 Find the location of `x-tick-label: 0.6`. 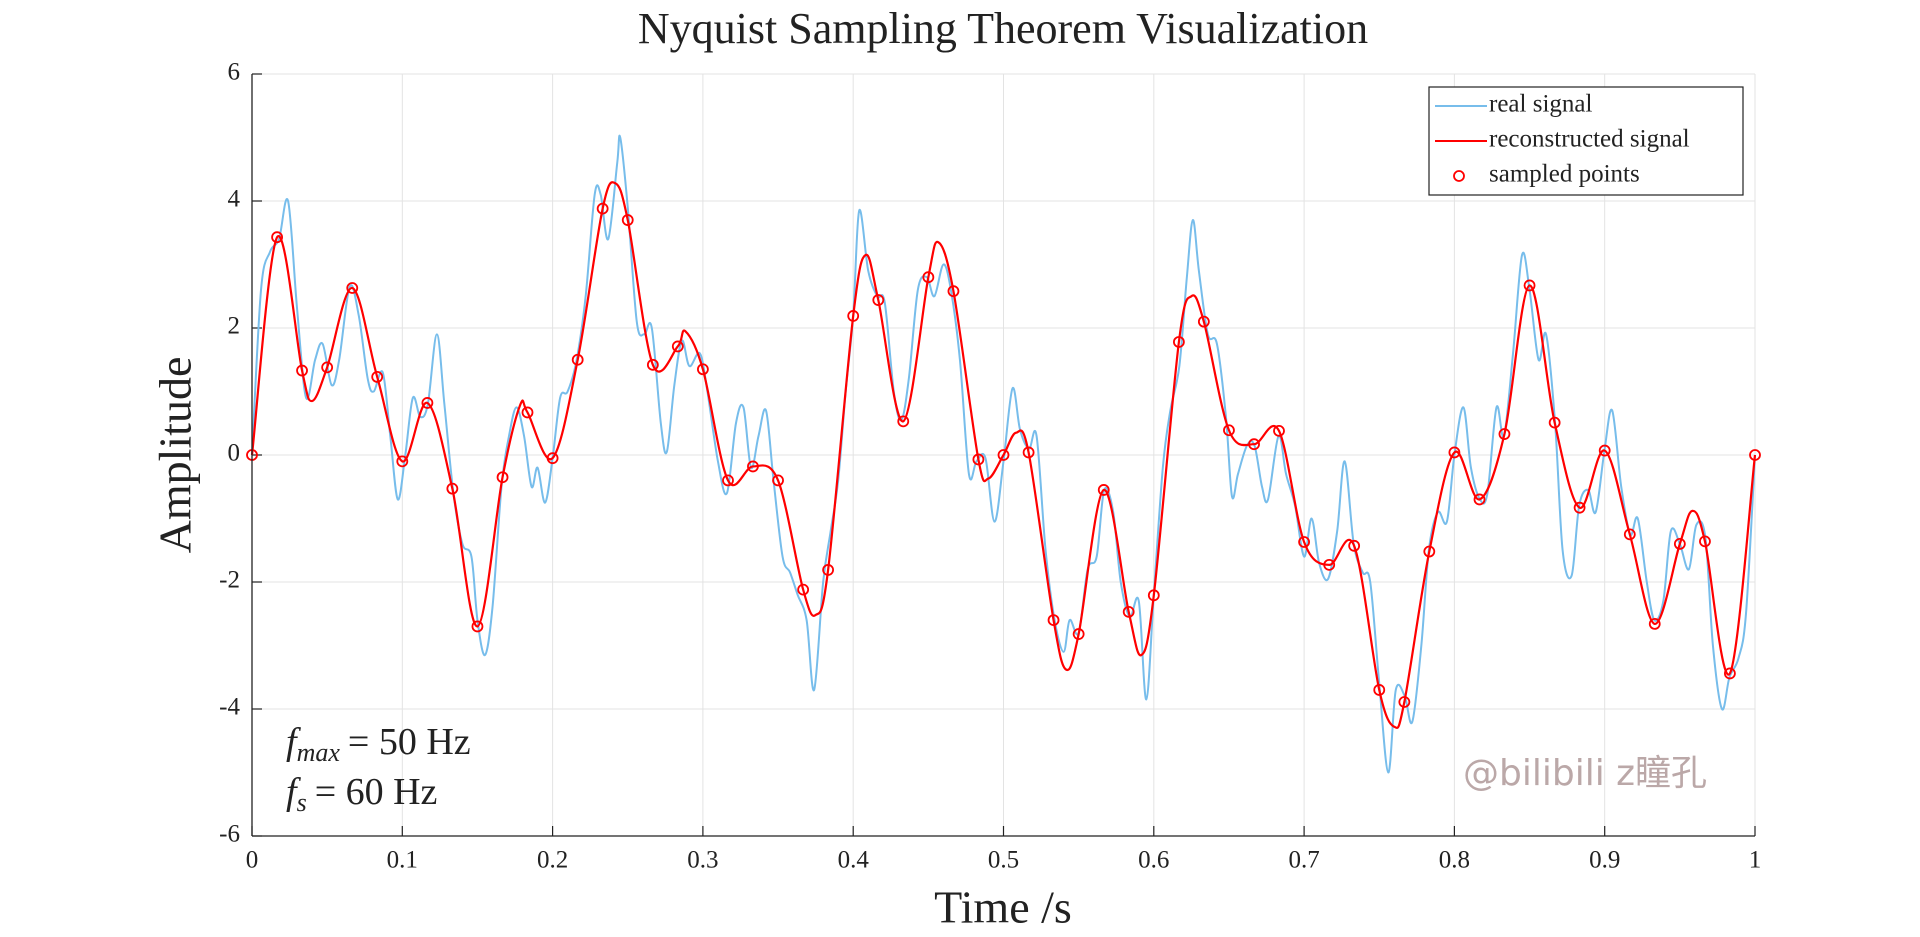

x-tick-label: 0.6 is located at coordinates (1153, 860).